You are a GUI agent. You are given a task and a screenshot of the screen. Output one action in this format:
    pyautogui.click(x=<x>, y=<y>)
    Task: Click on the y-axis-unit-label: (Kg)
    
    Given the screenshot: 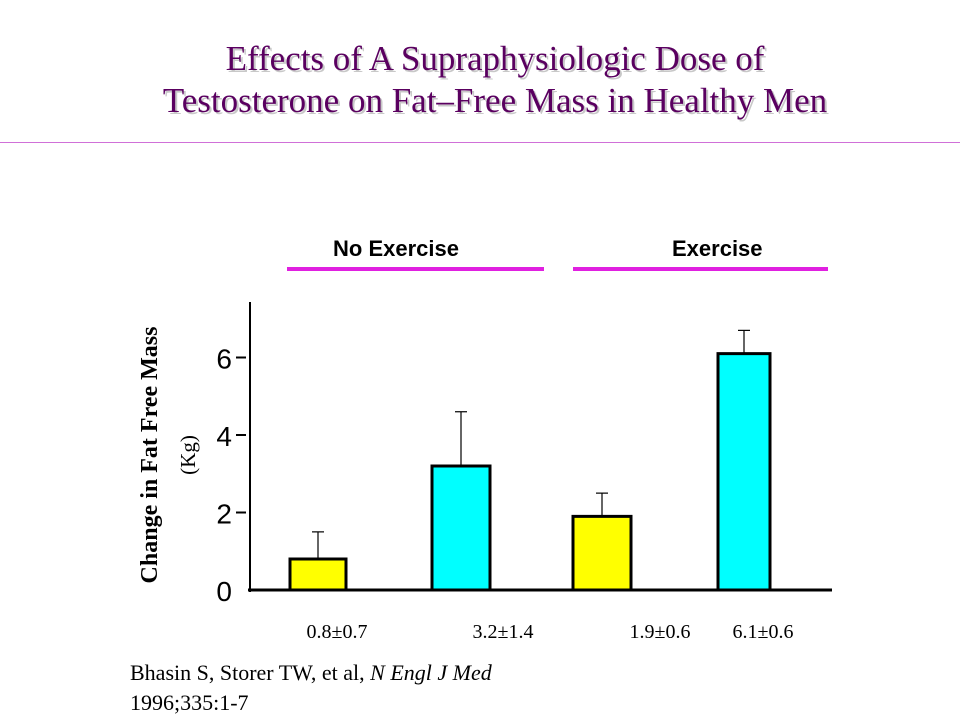 What is the action you would take?
    pyautogui.click(x=188, y=455)
    